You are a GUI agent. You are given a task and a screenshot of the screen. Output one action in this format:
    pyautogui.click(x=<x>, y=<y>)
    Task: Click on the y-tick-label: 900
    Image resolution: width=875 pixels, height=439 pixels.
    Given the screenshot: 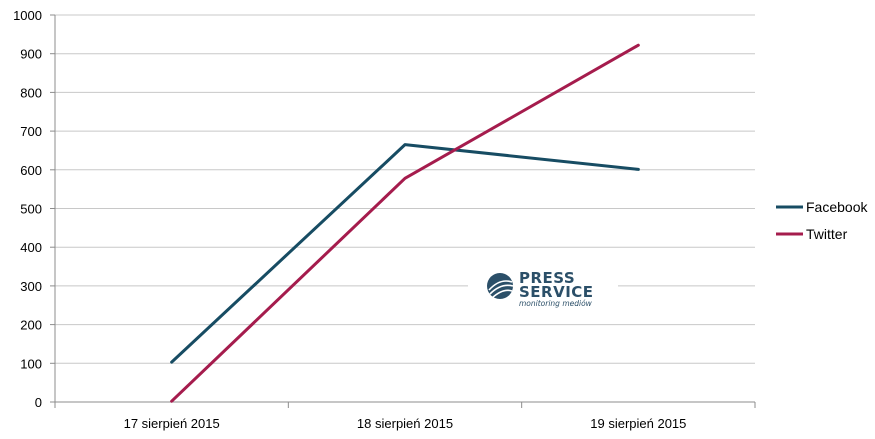 What is the action you would take?
    pyautogui.click(x=31, y=54)
    